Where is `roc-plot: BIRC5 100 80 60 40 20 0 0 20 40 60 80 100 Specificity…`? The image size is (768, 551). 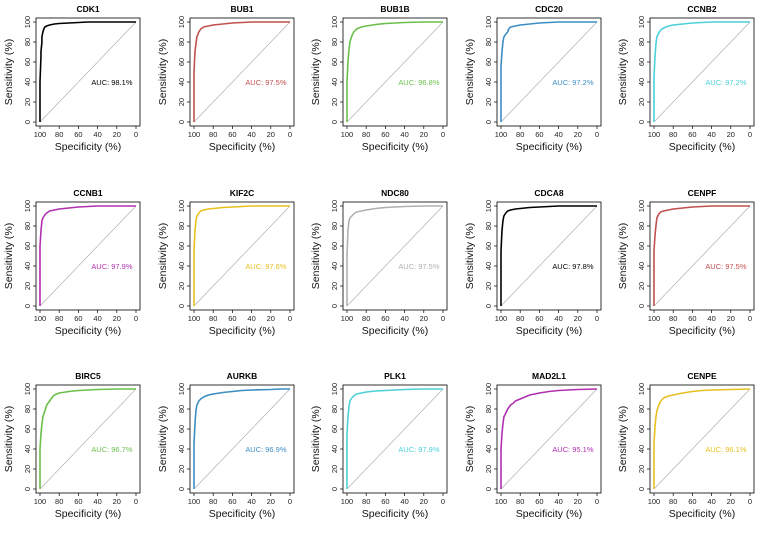 roc-plot: BIRC5 100 80 60 40 20 0 0 20 40 60 80 100 Specificity… is located at coordinates (72, 445).